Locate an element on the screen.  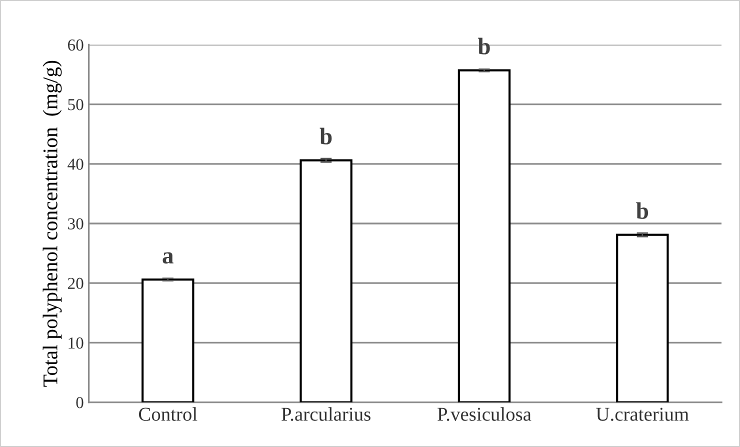
y-tick-label: 30 is located at coordinates (76, 224).